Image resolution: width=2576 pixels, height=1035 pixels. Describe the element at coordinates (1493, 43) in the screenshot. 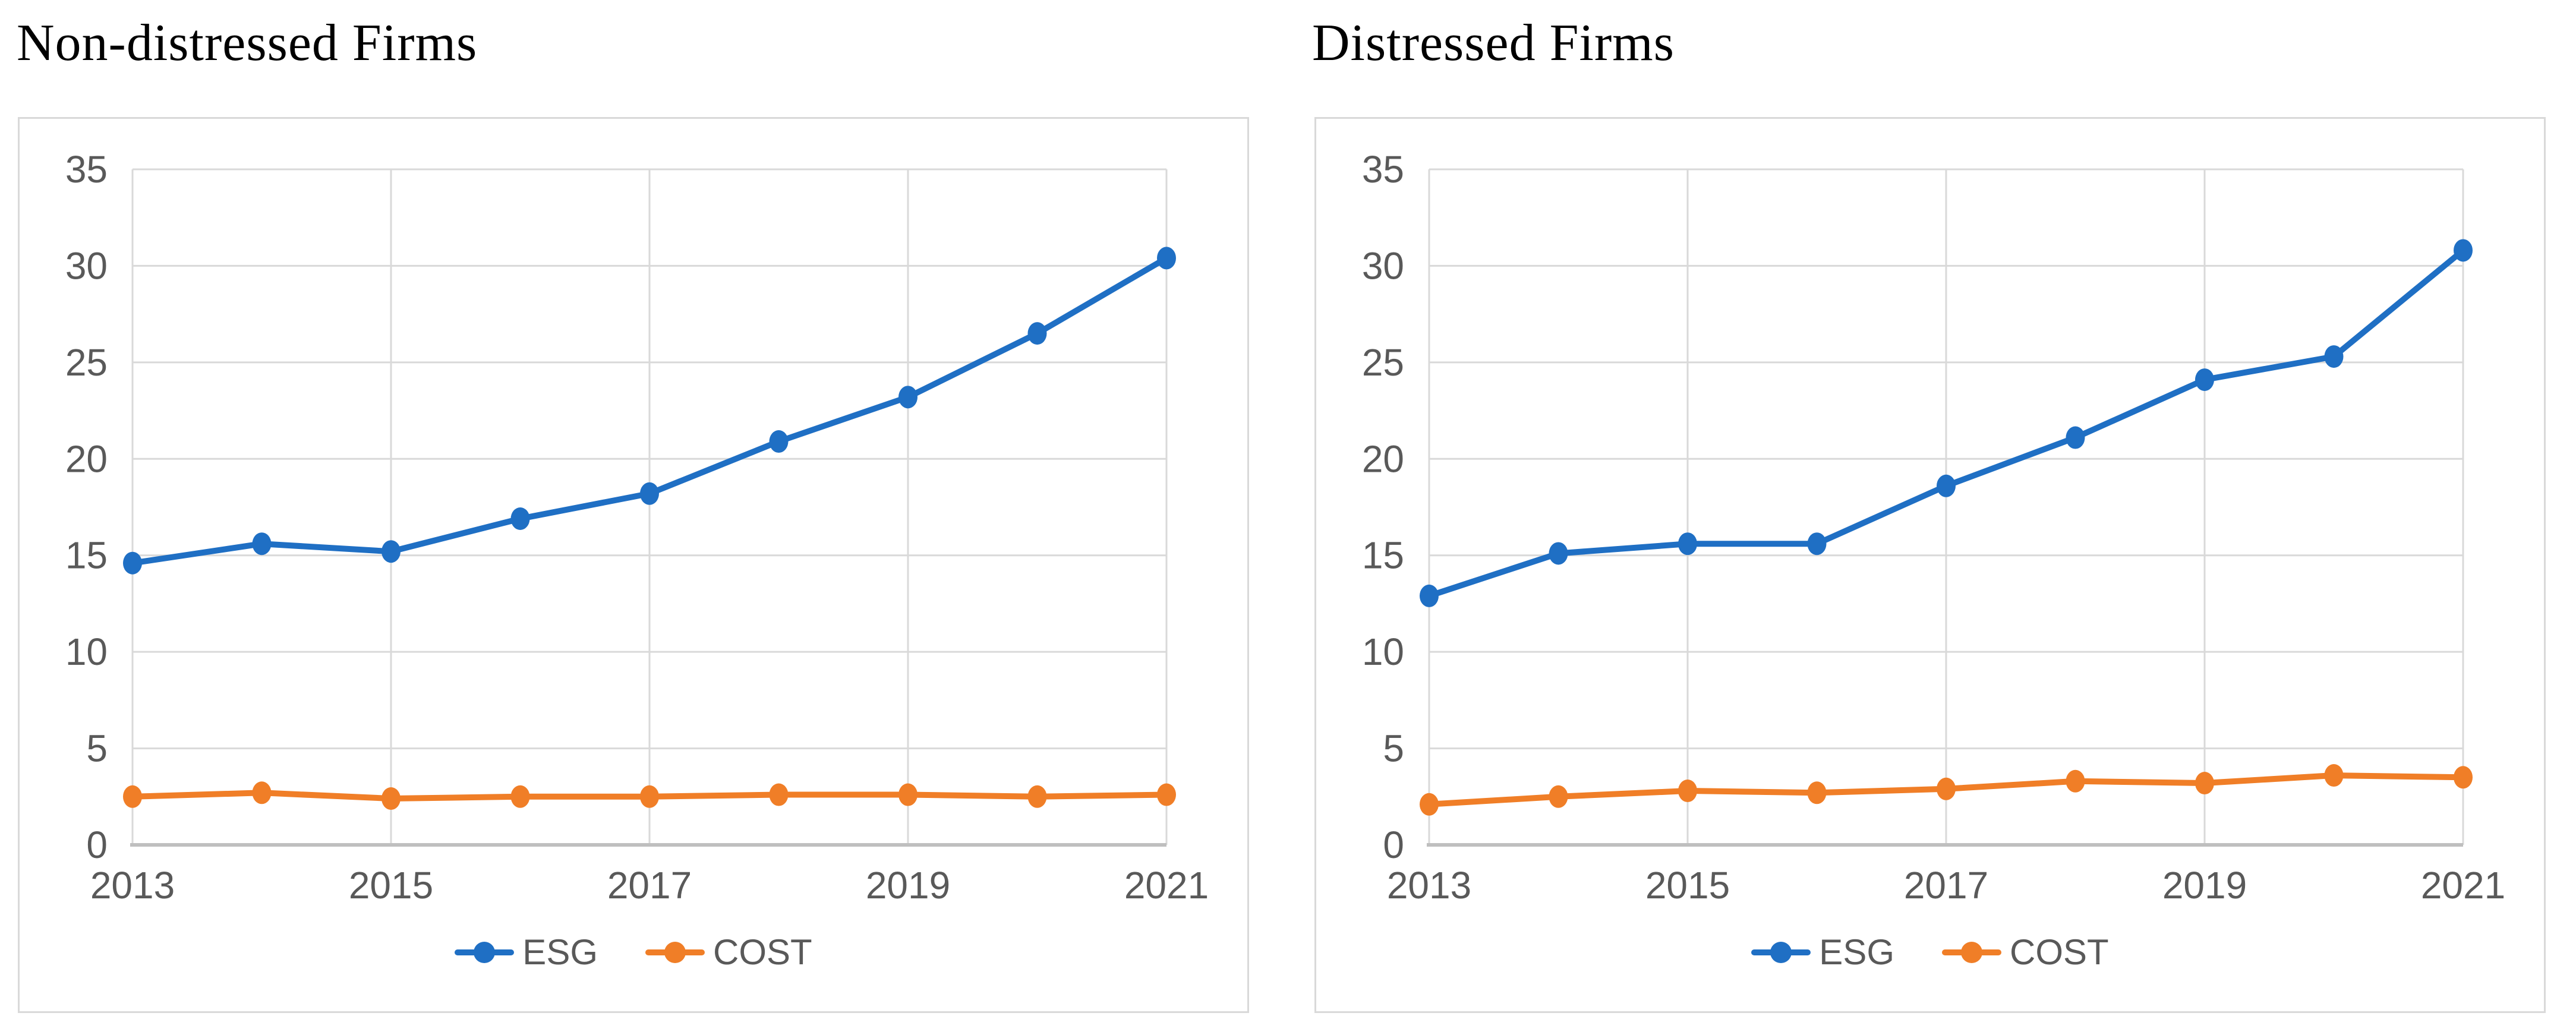

I see `chart-title-distressed: Distressed Firms` at that location.